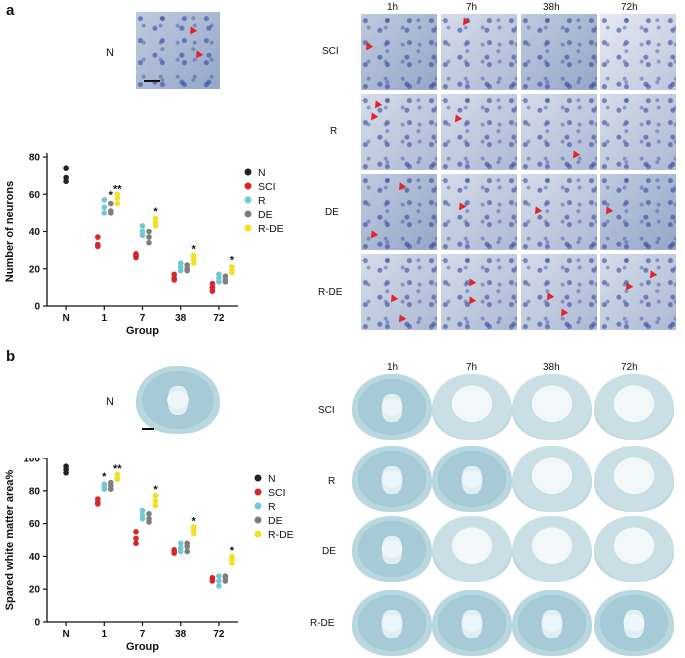 The image size is (685, 658). I want to click on section-sci-72h, so click(634, 407).